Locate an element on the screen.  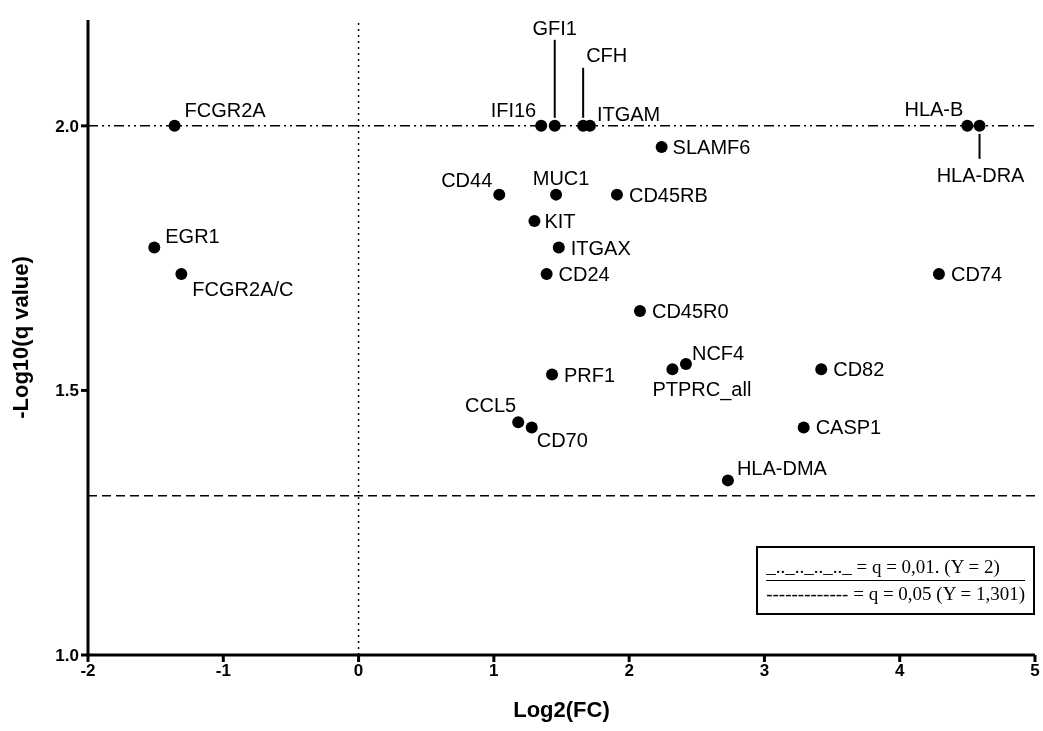
annotation: HLA-DMA is located at coordinates (782, 468).